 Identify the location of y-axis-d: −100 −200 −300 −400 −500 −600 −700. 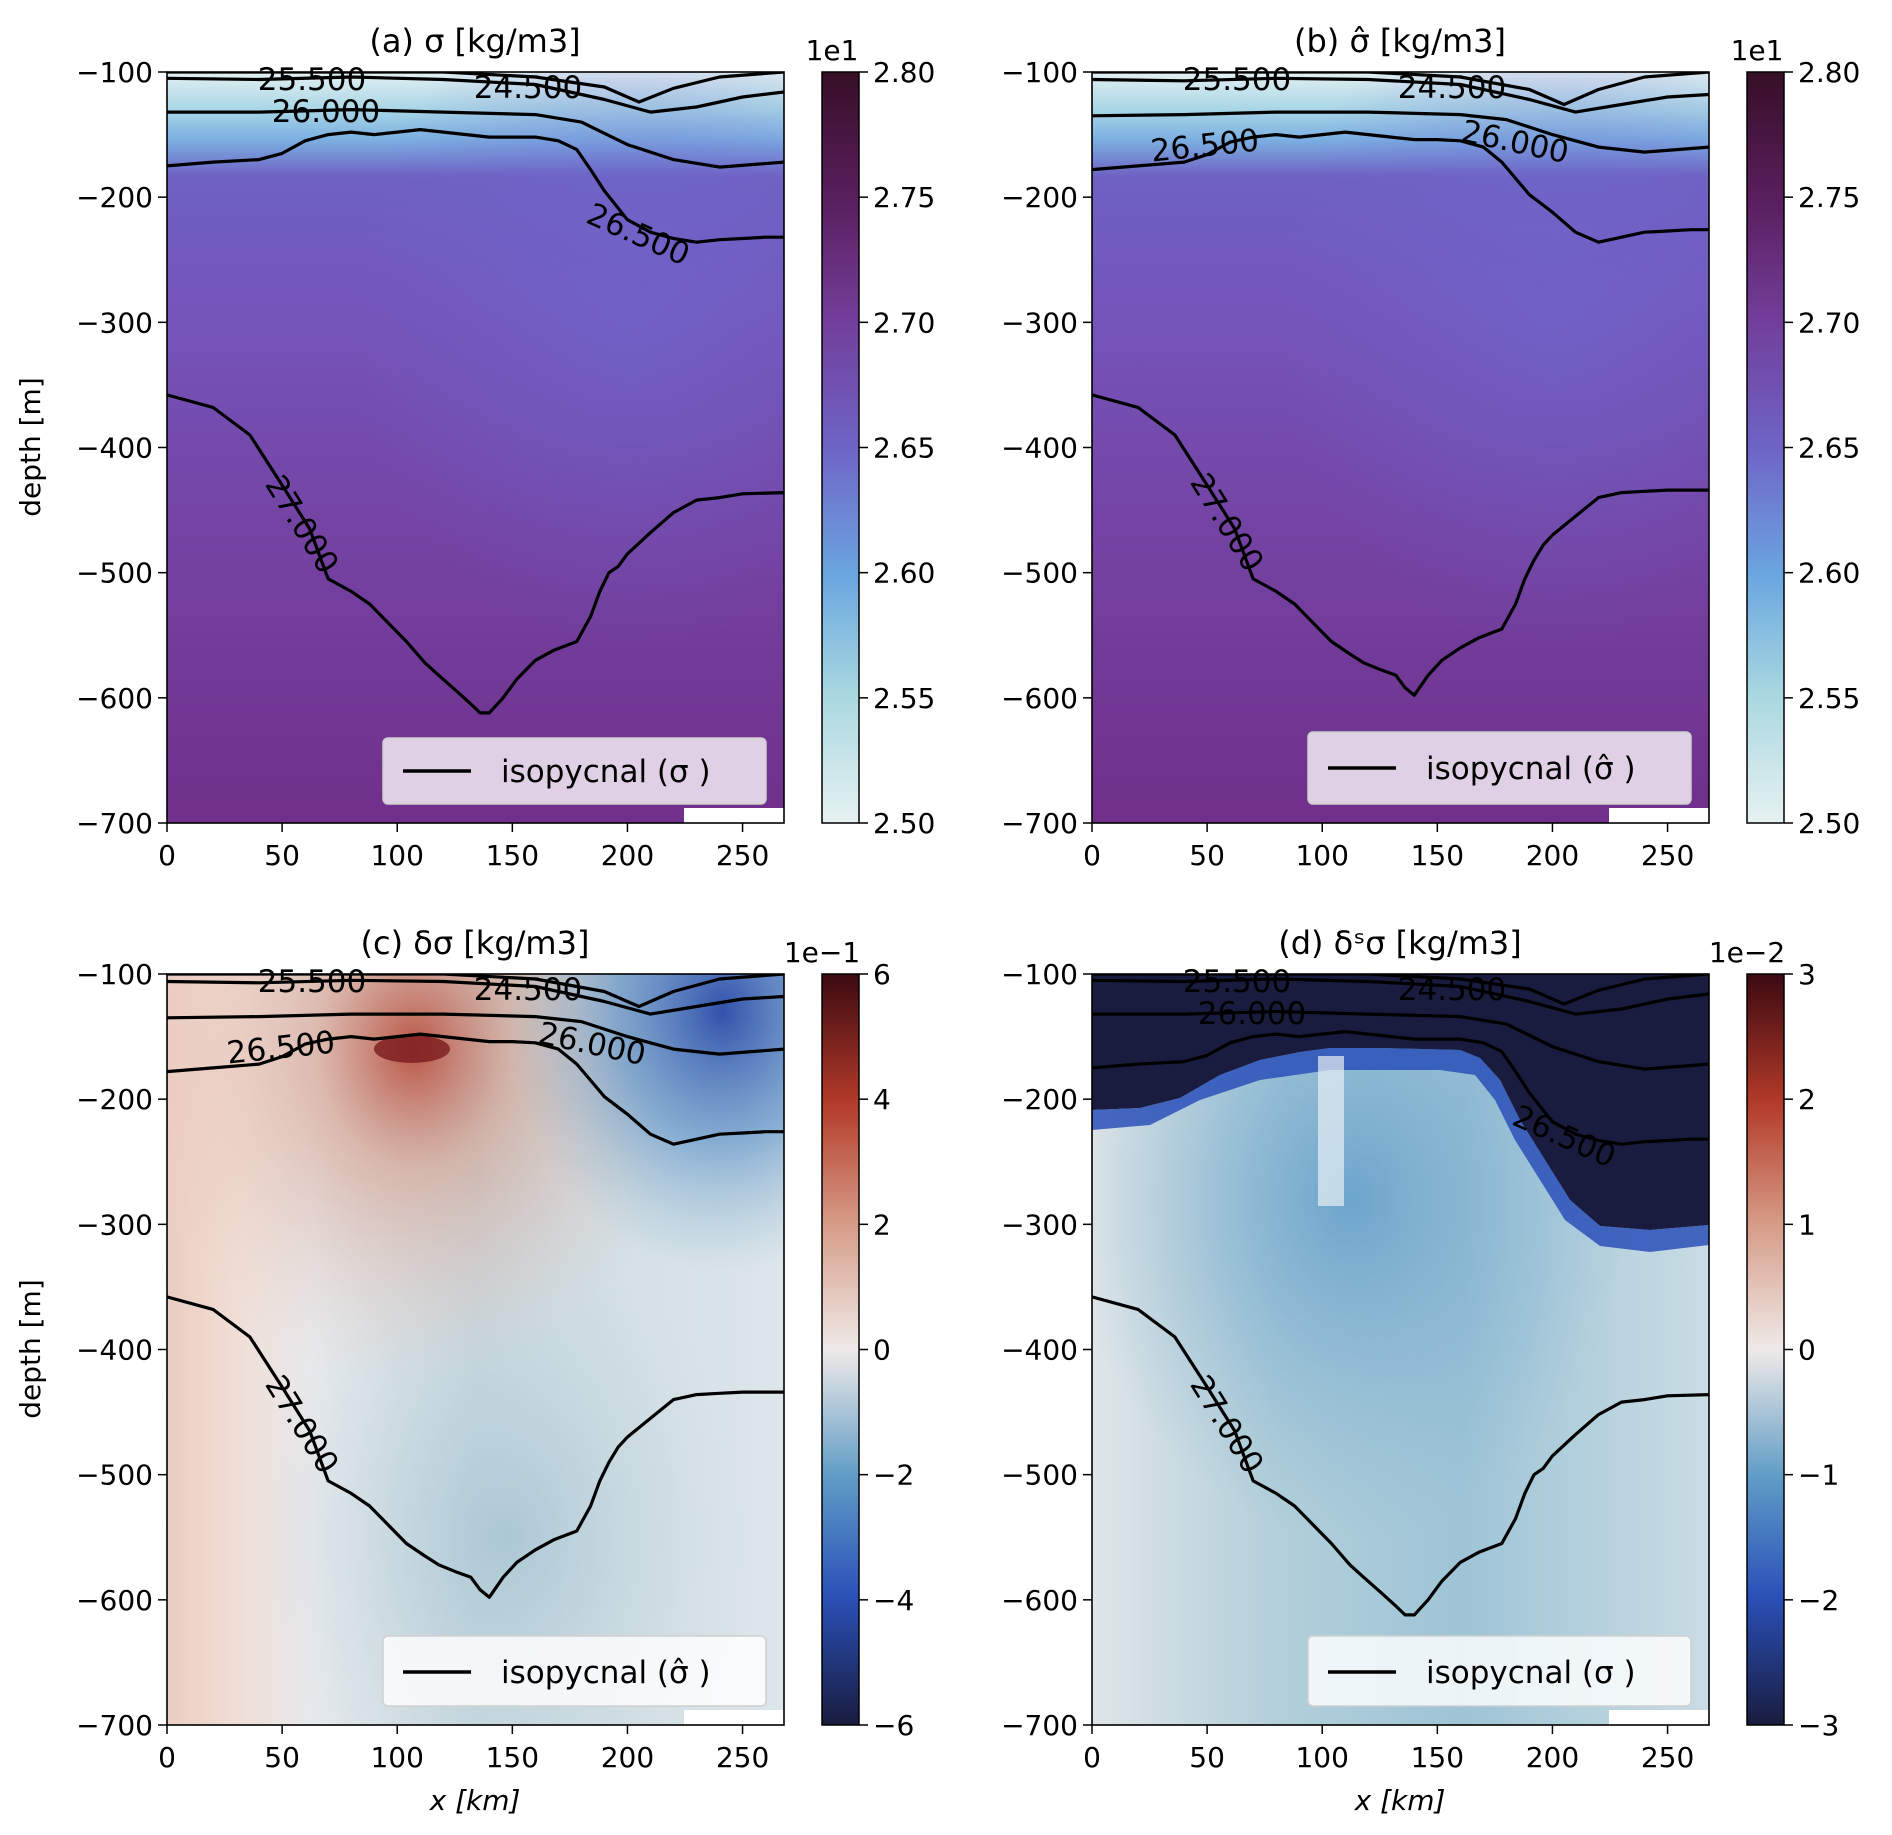
(1046, 1350).